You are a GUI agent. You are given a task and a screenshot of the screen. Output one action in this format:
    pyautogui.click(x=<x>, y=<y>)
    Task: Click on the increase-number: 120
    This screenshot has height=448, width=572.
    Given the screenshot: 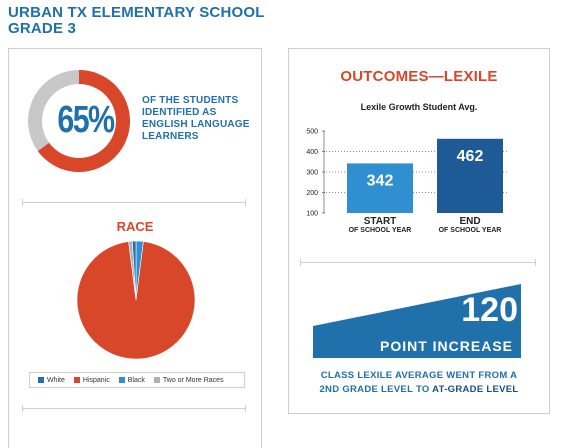 What is the action you would take?
    pyautogui.click(x=489, y=310)
    